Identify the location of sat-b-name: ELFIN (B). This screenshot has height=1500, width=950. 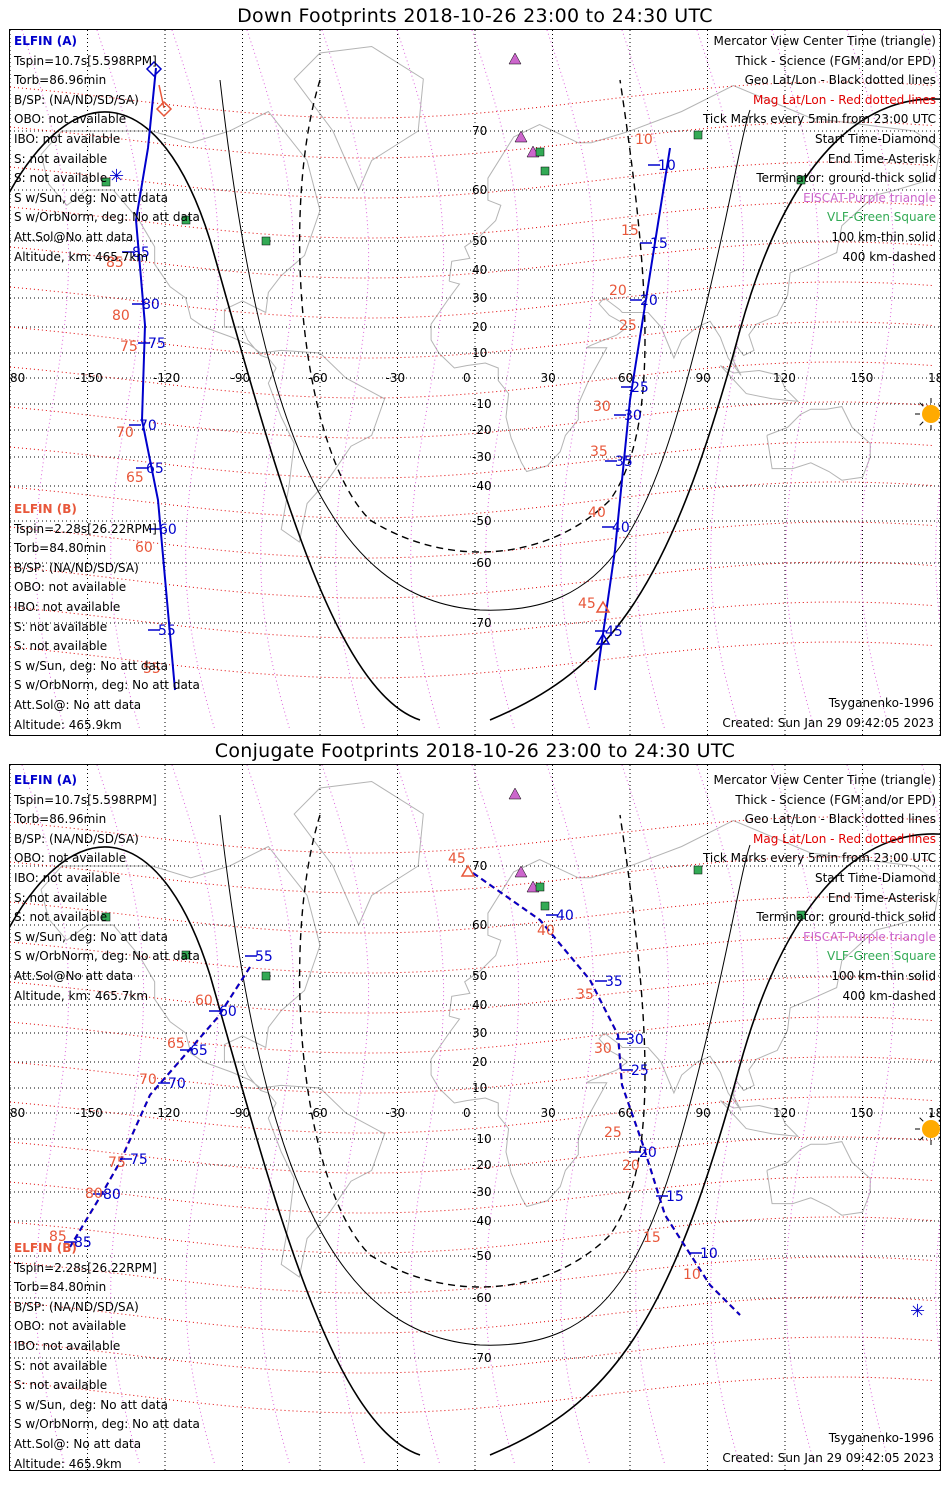
(45, 1248).